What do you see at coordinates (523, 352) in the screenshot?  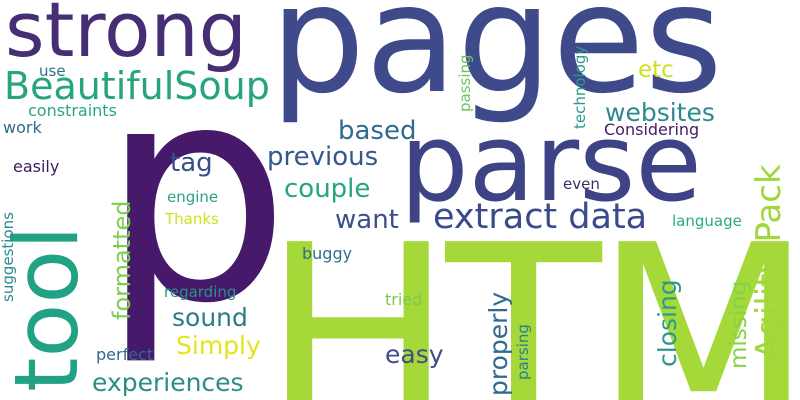 I see `word-parsing: parsing` at bounding box center [523, 352].